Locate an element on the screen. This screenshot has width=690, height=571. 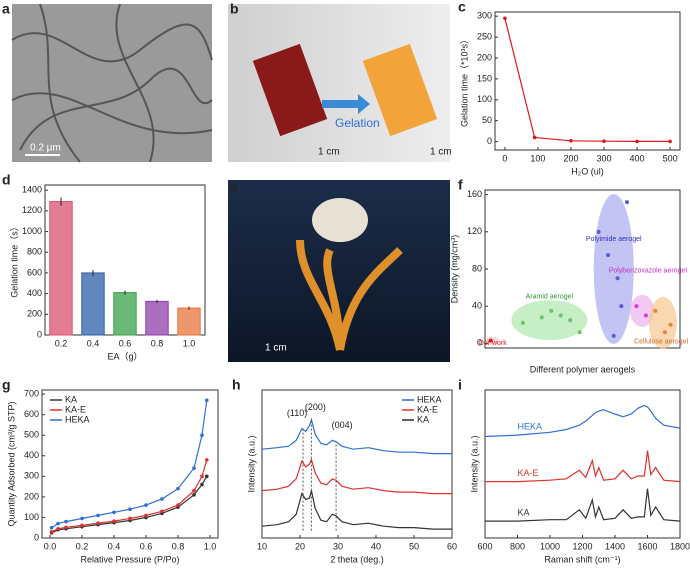
x-tick-label: 0.6 is located at coordinates (146, 546).